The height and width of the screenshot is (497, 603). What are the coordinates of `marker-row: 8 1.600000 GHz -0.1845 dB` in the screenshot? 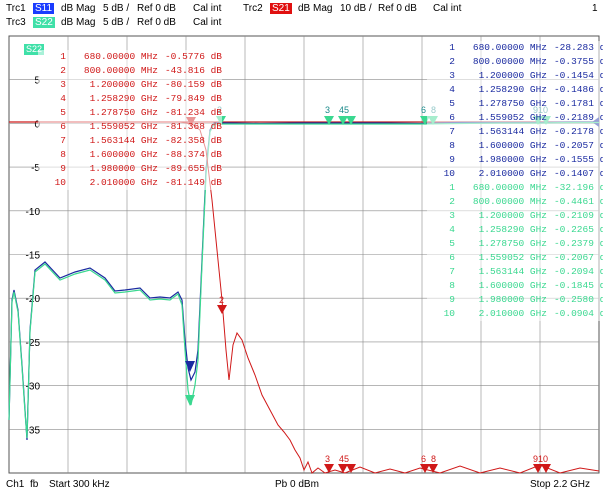 It's located at (515, 286).